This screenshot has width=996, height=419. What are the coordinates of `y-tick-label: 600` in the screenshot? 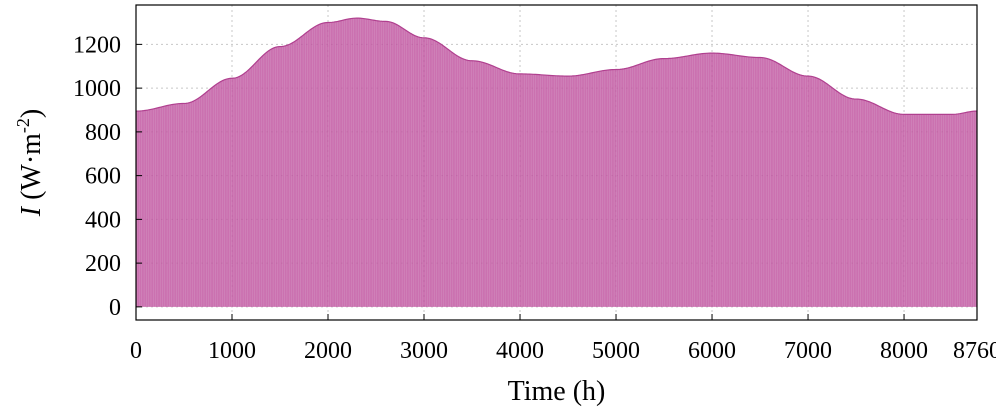 It's located at (103, 177).